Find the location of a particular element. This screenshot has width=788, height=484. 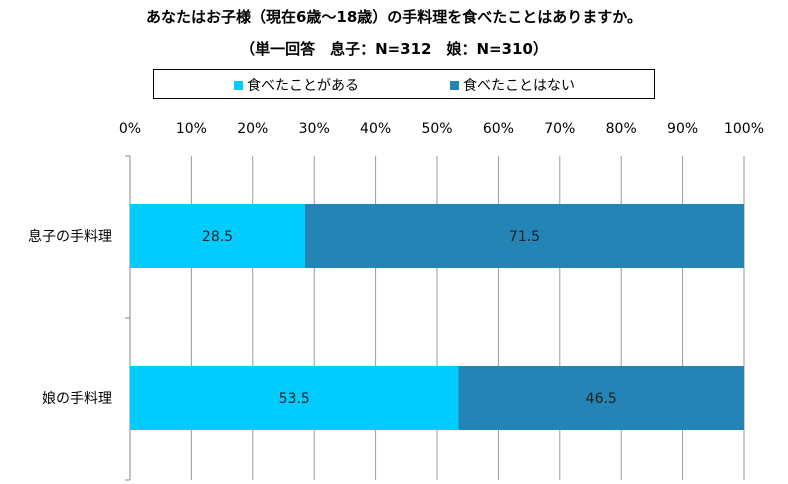

legend-item-not-ate: 食べたことはない is located at coordinates (512, 85).